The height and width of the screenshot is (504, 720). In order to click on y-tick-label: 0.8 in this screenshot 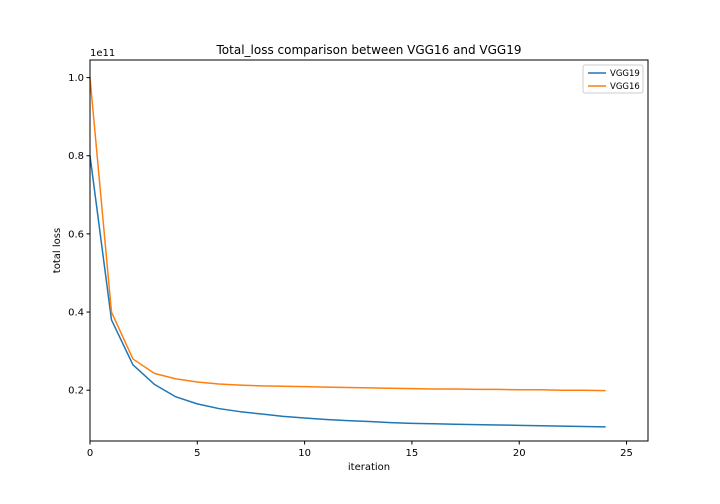, I will do `click(76, 156)`.